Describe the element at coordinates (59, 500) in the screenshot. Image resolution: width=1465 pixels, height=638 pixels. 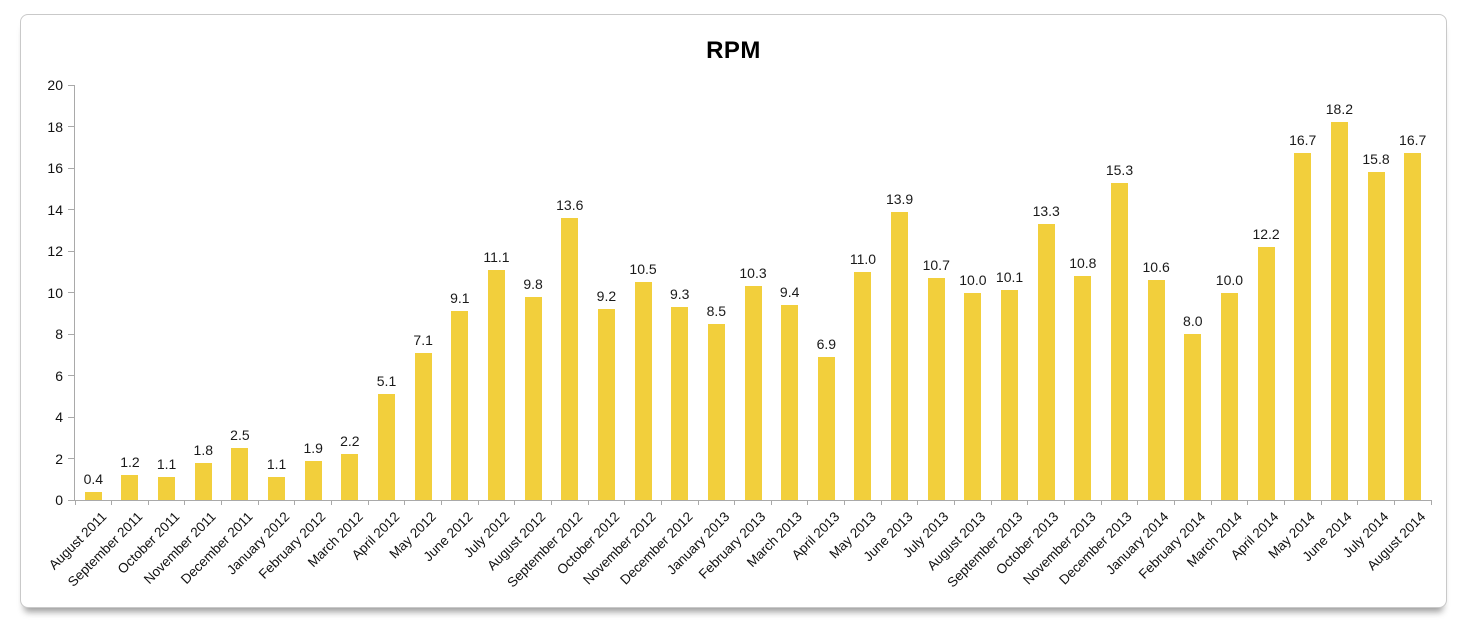
I see `y-tick-label: 0` at that location.